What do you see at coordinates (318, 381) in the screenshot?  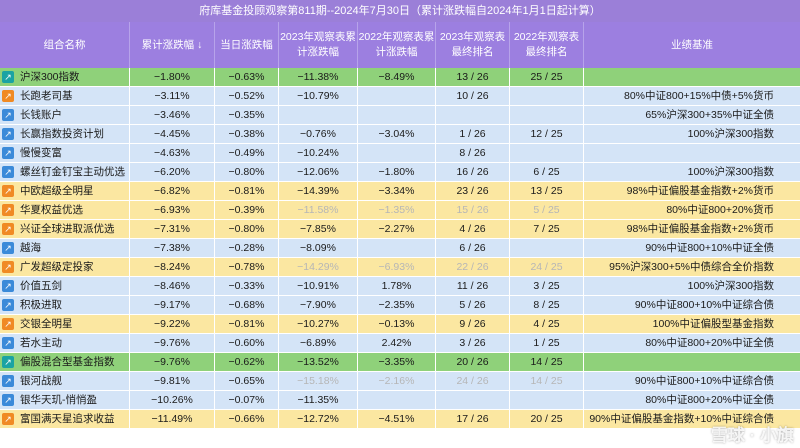 I see `cumulative-2023-cell: −15.18%` at bounding box center [318, 381].